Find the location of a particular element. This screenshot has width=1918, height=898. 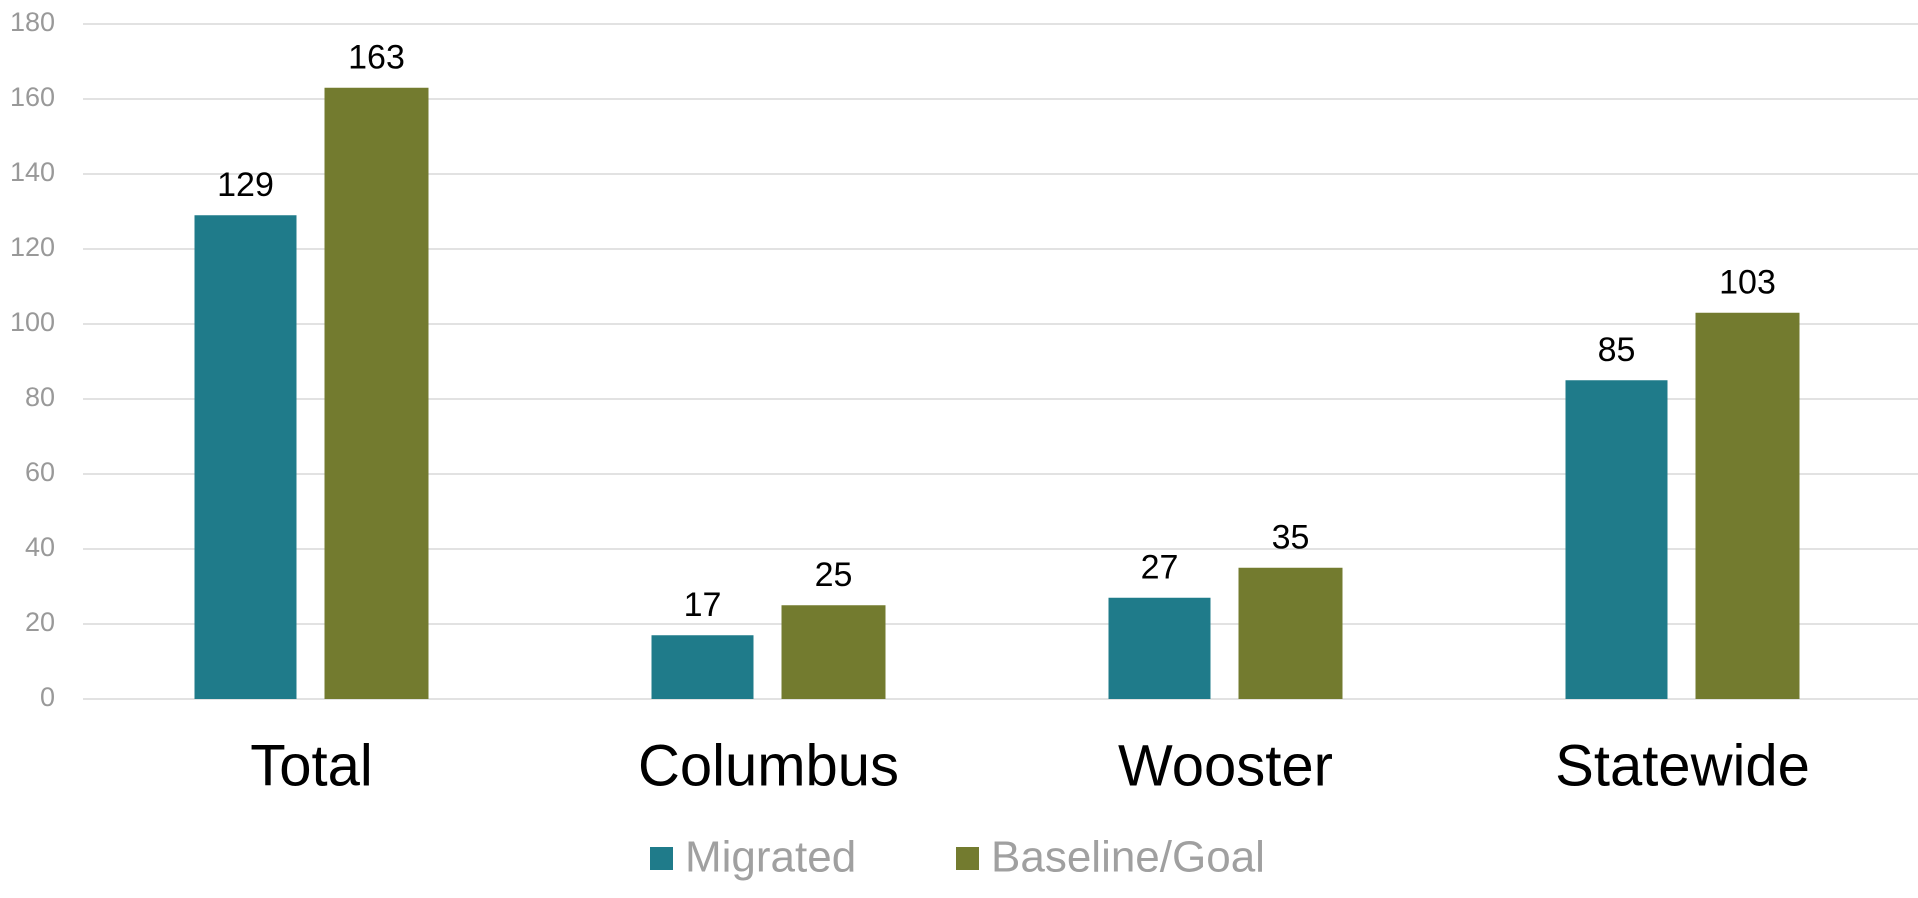

y-tick-label: 180 is located at coordinates (32, 22).